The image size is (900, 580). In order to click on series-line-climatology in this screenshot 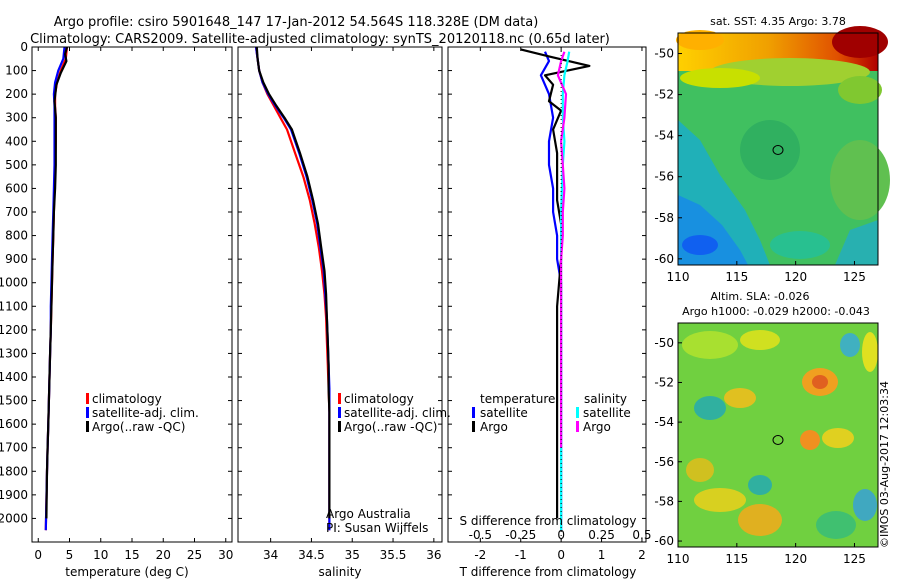, I will do `click(292, 289)`.